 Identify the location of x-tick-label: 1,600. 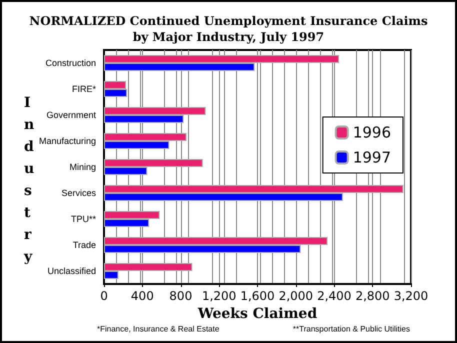
(257, 296).